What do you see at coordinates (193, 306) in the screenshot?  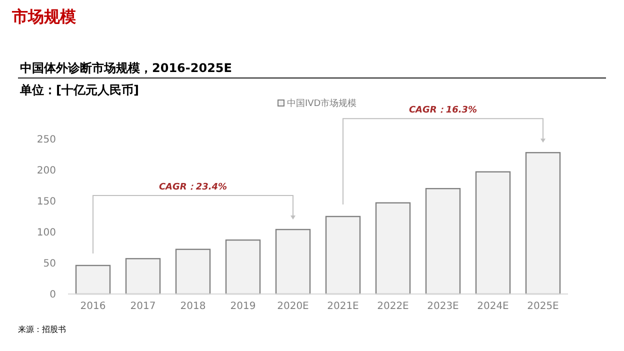 I see `x-tick-label: 2018` at bounding box center [193, 306].